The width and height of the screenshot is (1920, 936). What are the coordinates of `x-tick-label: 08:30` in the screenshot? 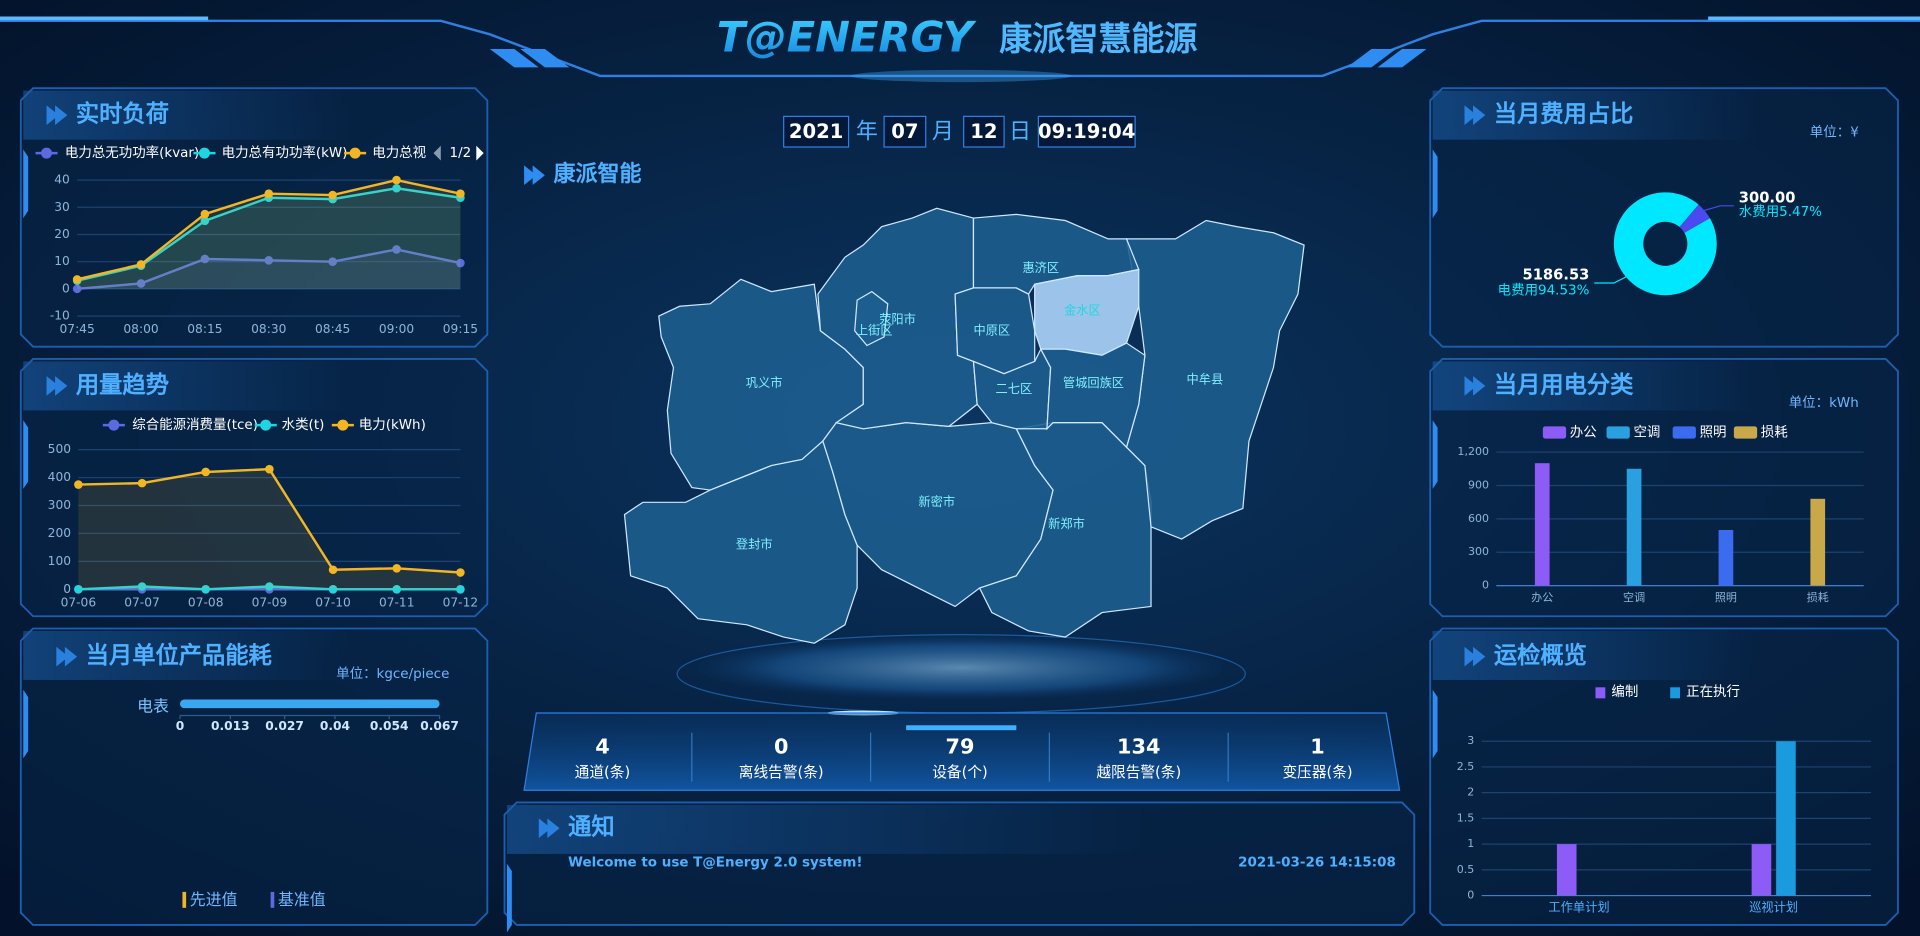 It's located at (268, 329).